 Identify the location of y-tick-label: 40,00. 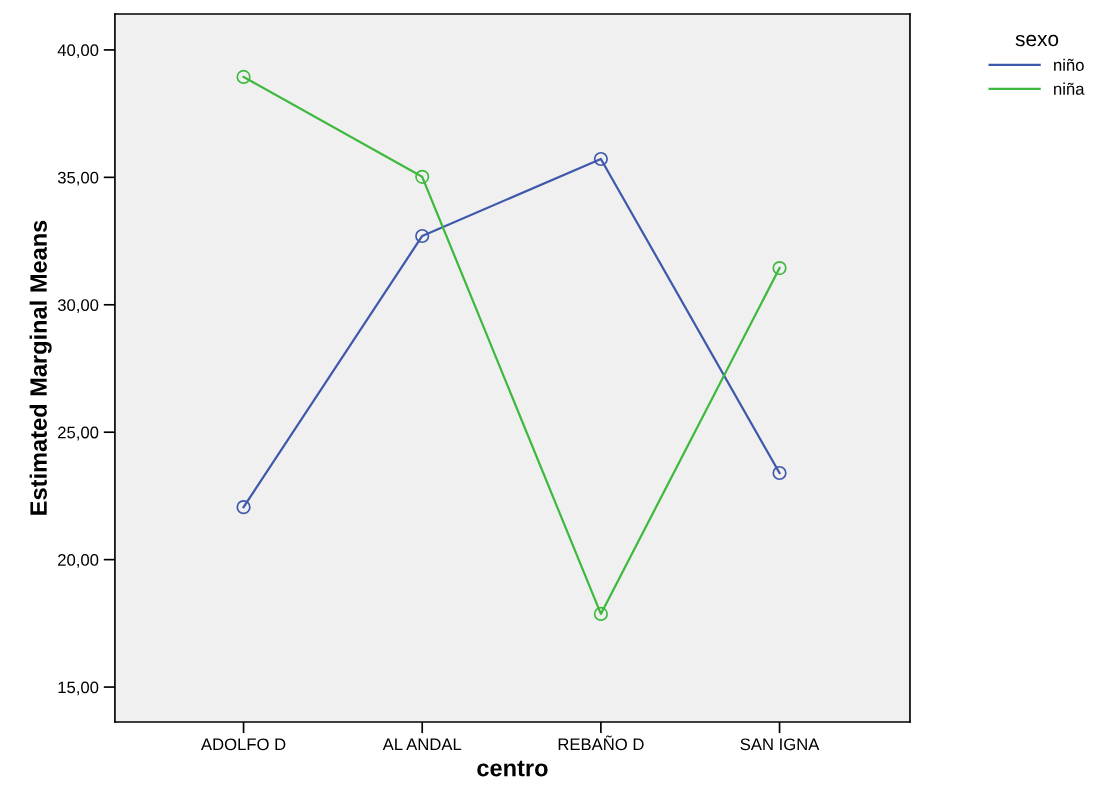
(78, 51).